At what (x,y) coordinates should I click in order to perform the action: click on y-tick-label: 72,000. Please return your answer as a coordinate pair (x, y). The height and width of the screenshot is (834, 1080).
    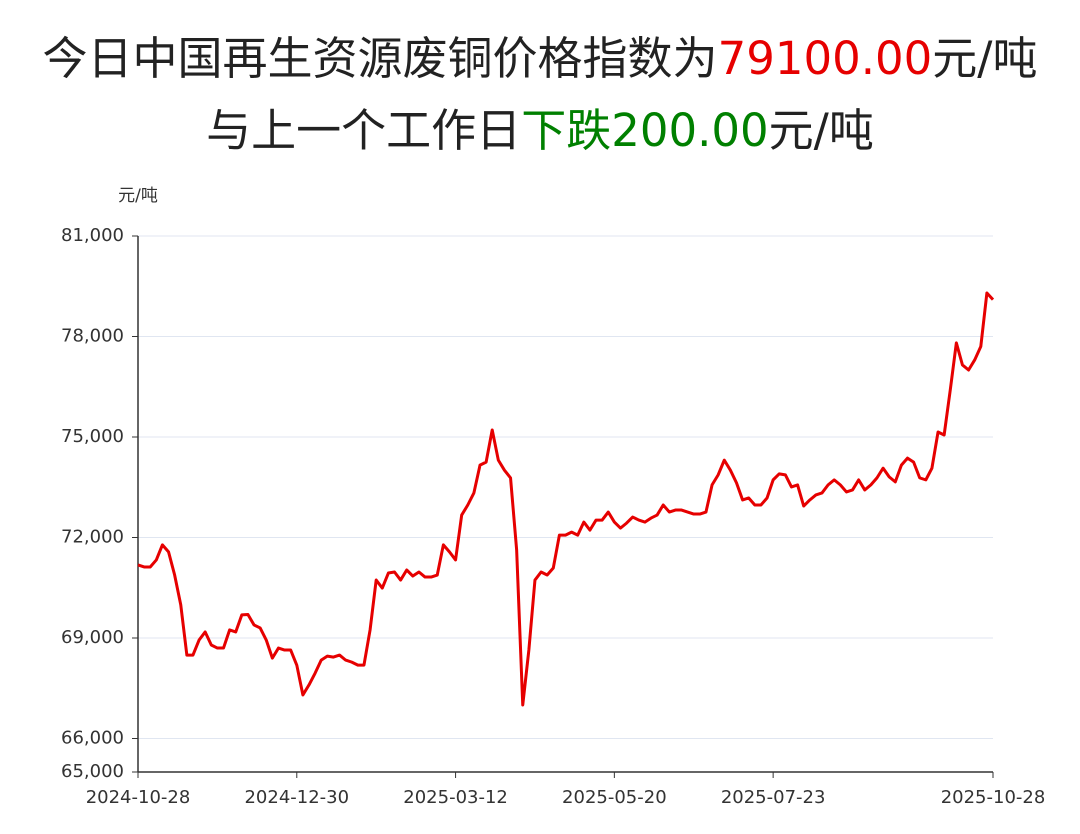
    Looking at the image, I should click on (92, 537).